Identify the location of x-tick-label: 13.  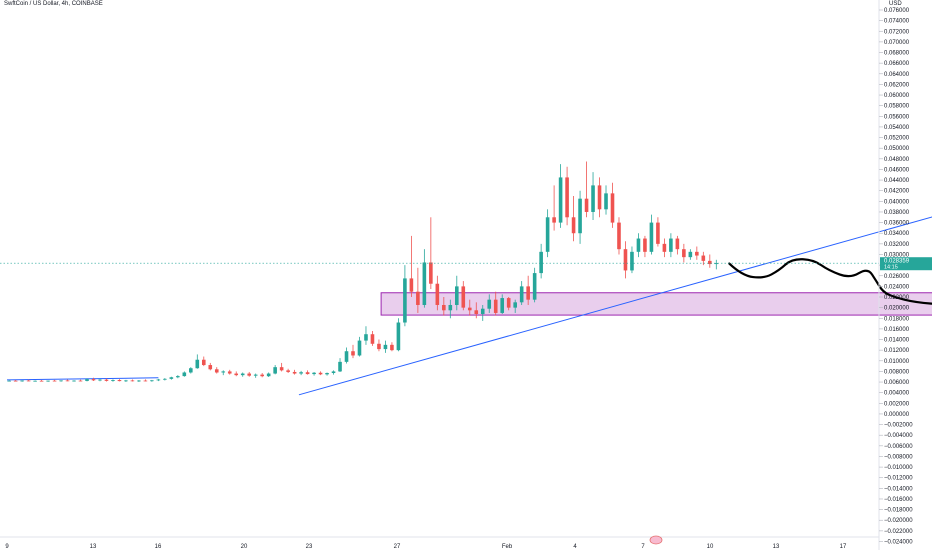
(776, 547).